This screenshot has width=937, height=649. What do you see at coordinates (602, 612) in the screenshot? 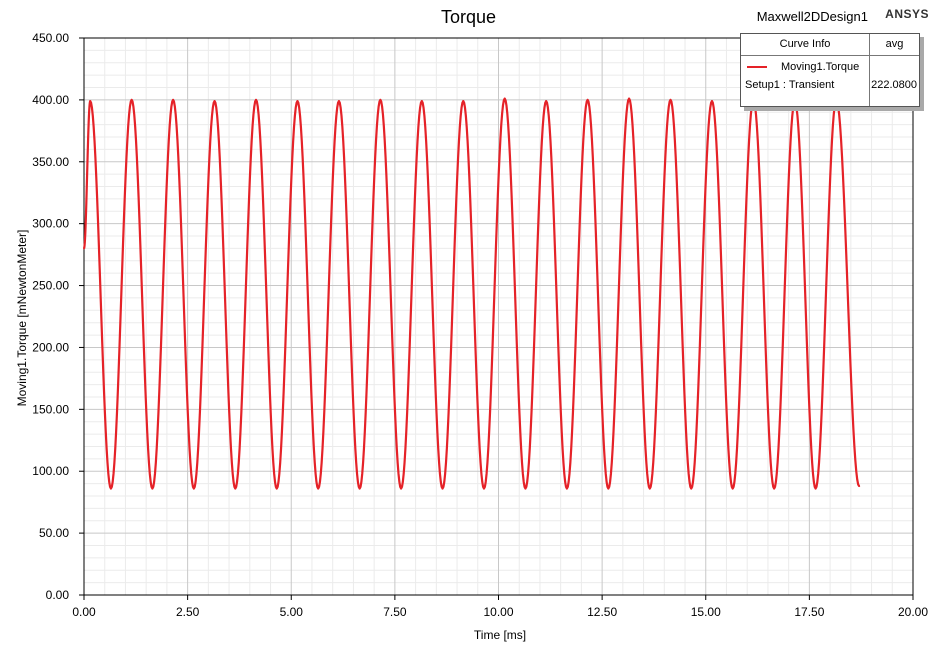
I see `x-tick-label: 12.50` at bounding box center [602, 612].